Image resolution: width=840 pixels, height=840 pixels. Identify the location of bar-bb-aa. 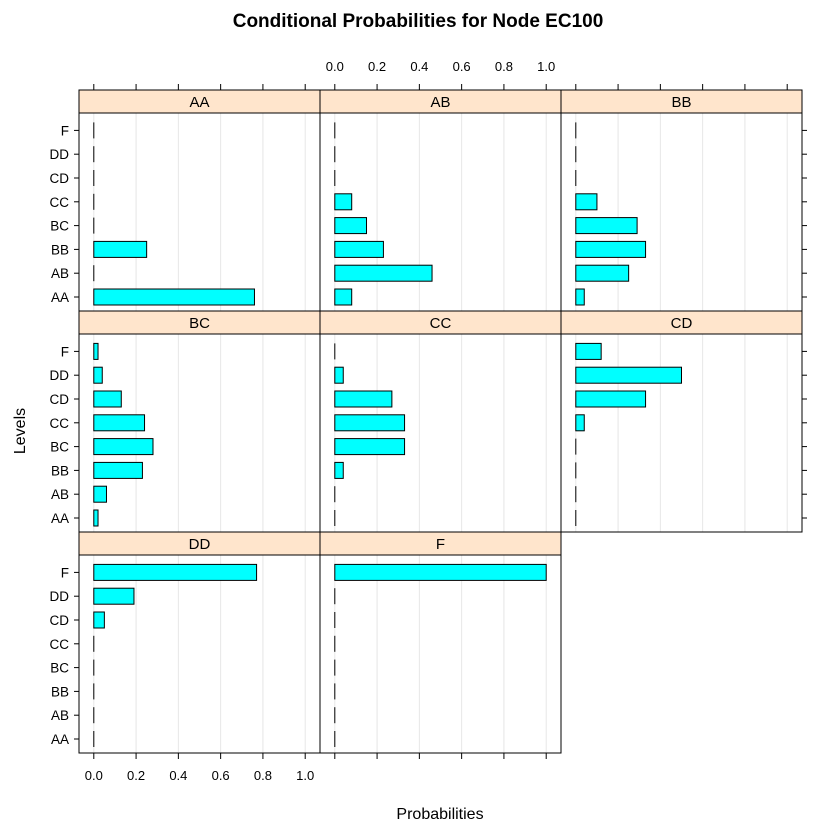
(580, 297).